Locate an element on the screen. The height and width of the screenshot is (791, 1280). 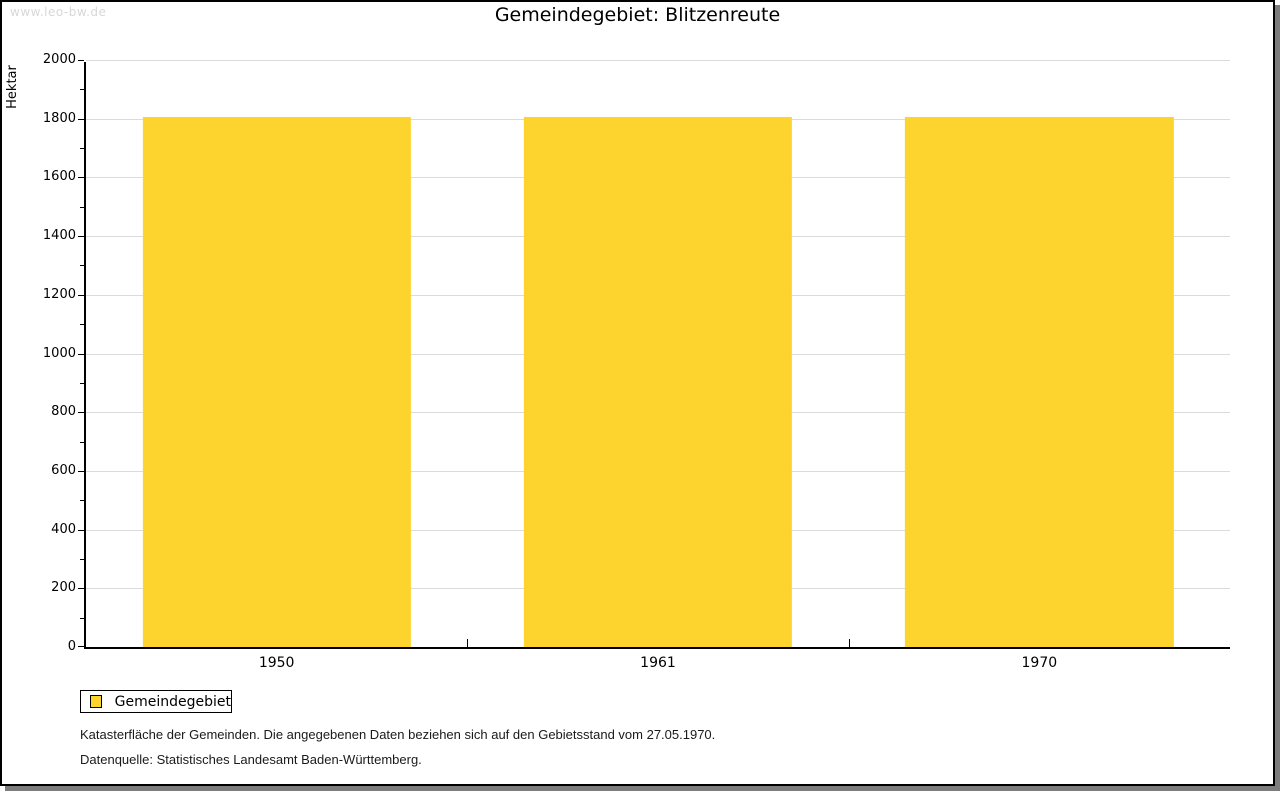
legend-label: Gemeindegebiet is located at coordinates (172, 701).